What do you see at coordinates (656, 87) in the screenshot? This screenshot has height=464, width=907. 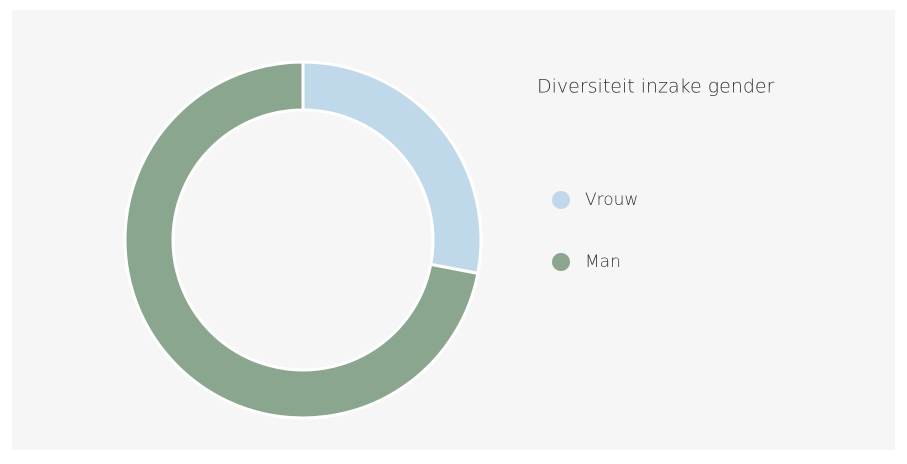 I see `chart-title: Diversiteit inzake gender` at bounding box center [656, 87].